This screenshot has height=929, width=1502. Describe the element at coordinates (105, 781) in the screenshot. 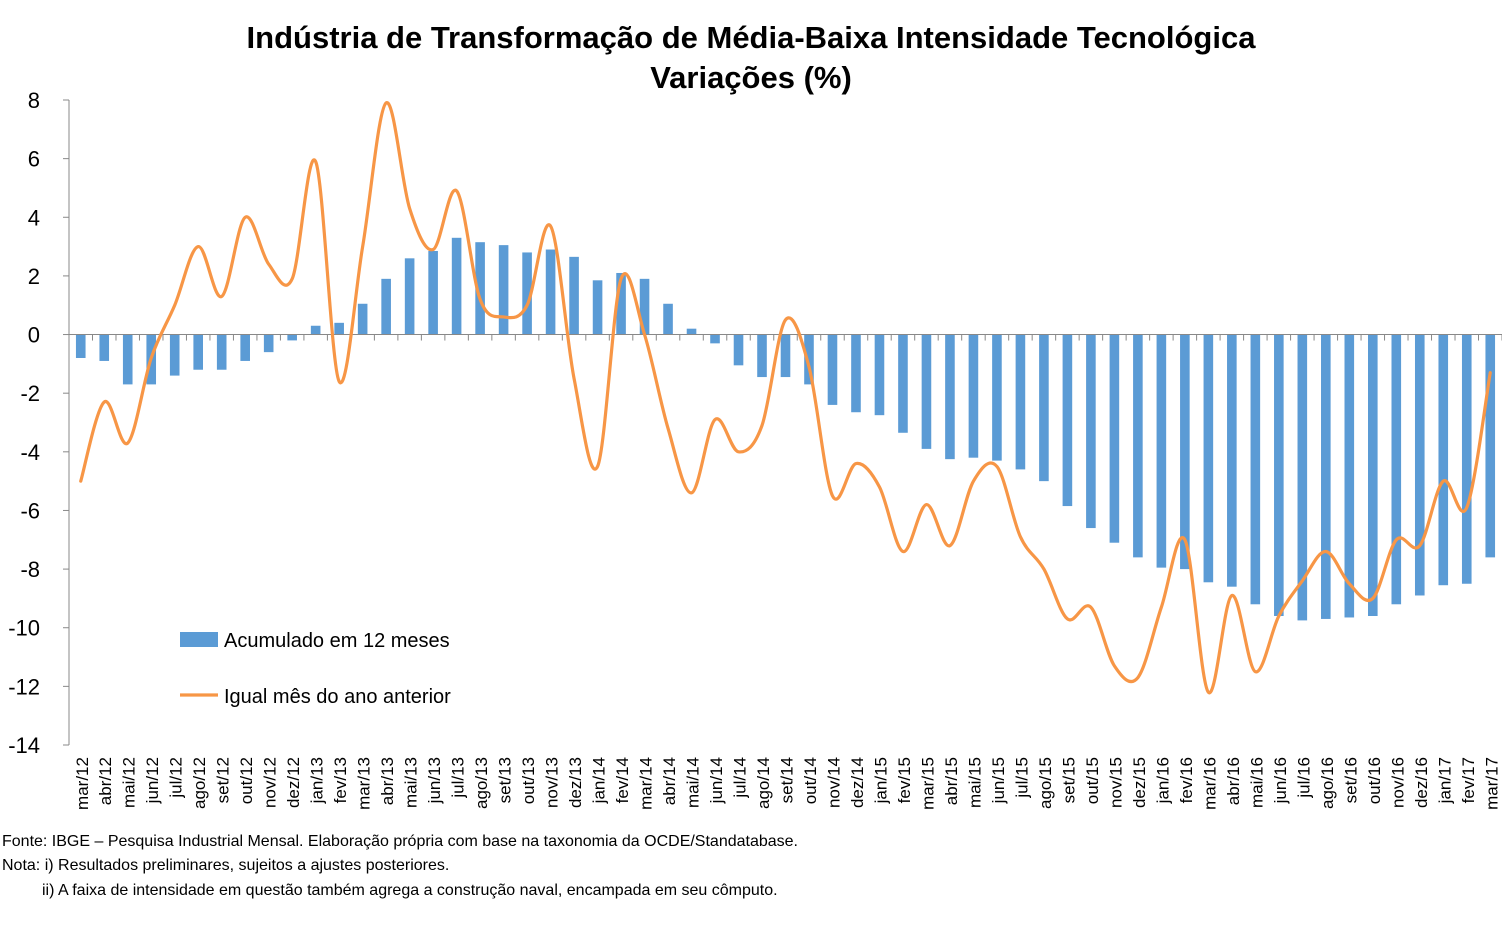

I see `x-tick-label: abr/12` at that location.